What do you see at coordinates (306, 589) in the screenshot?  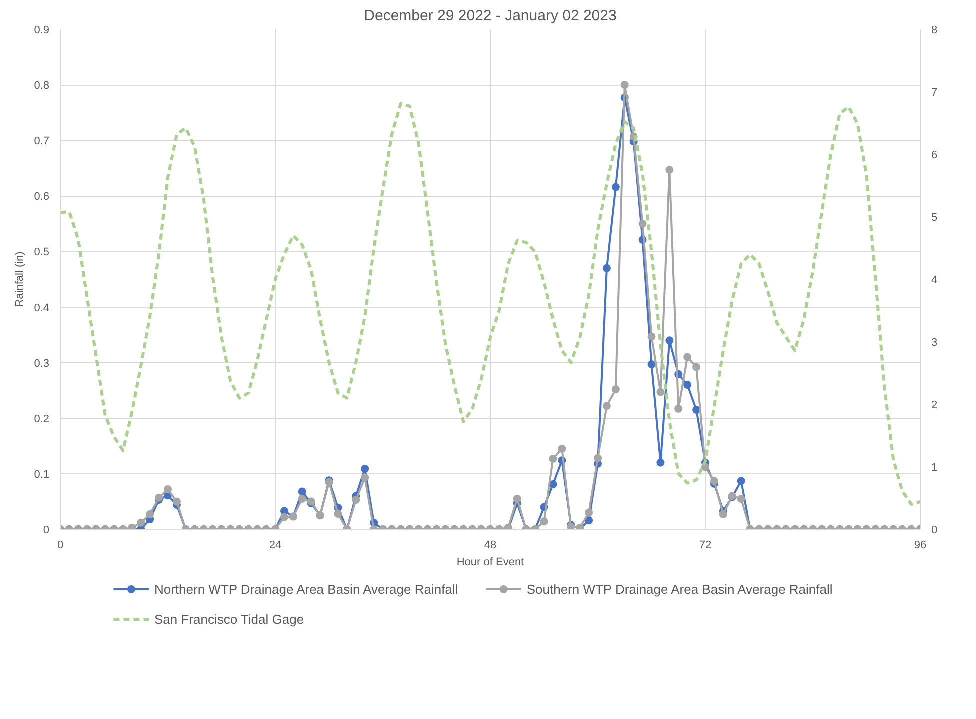 I see `legend-label: Northern WTP Drainage Area Basin Average Rainfall` at bounding box center [306, 589].